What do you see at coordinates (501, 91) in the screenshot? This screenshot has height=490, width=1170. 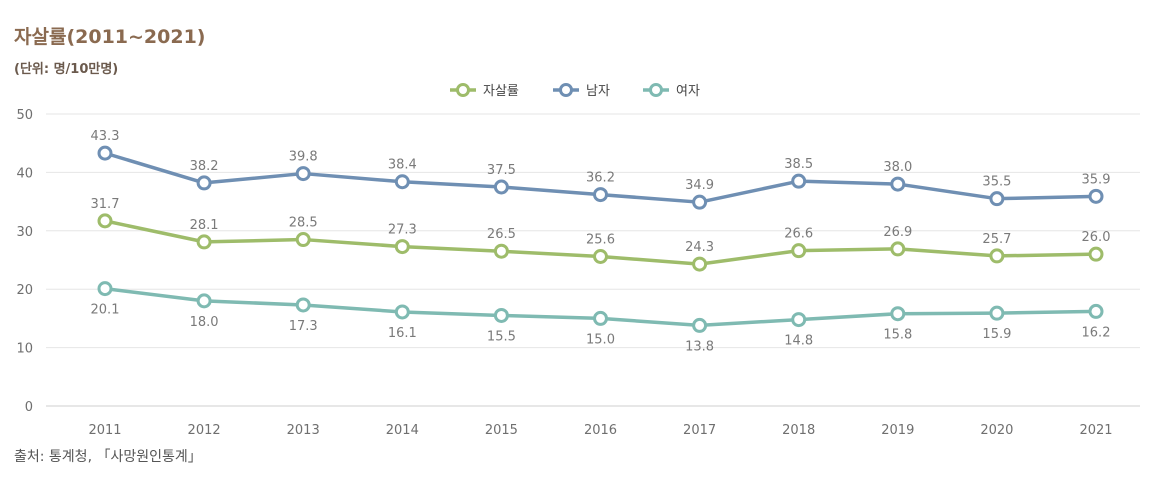 I see `legend-label-자살률: 자살률` at bounding box center [501, 91].